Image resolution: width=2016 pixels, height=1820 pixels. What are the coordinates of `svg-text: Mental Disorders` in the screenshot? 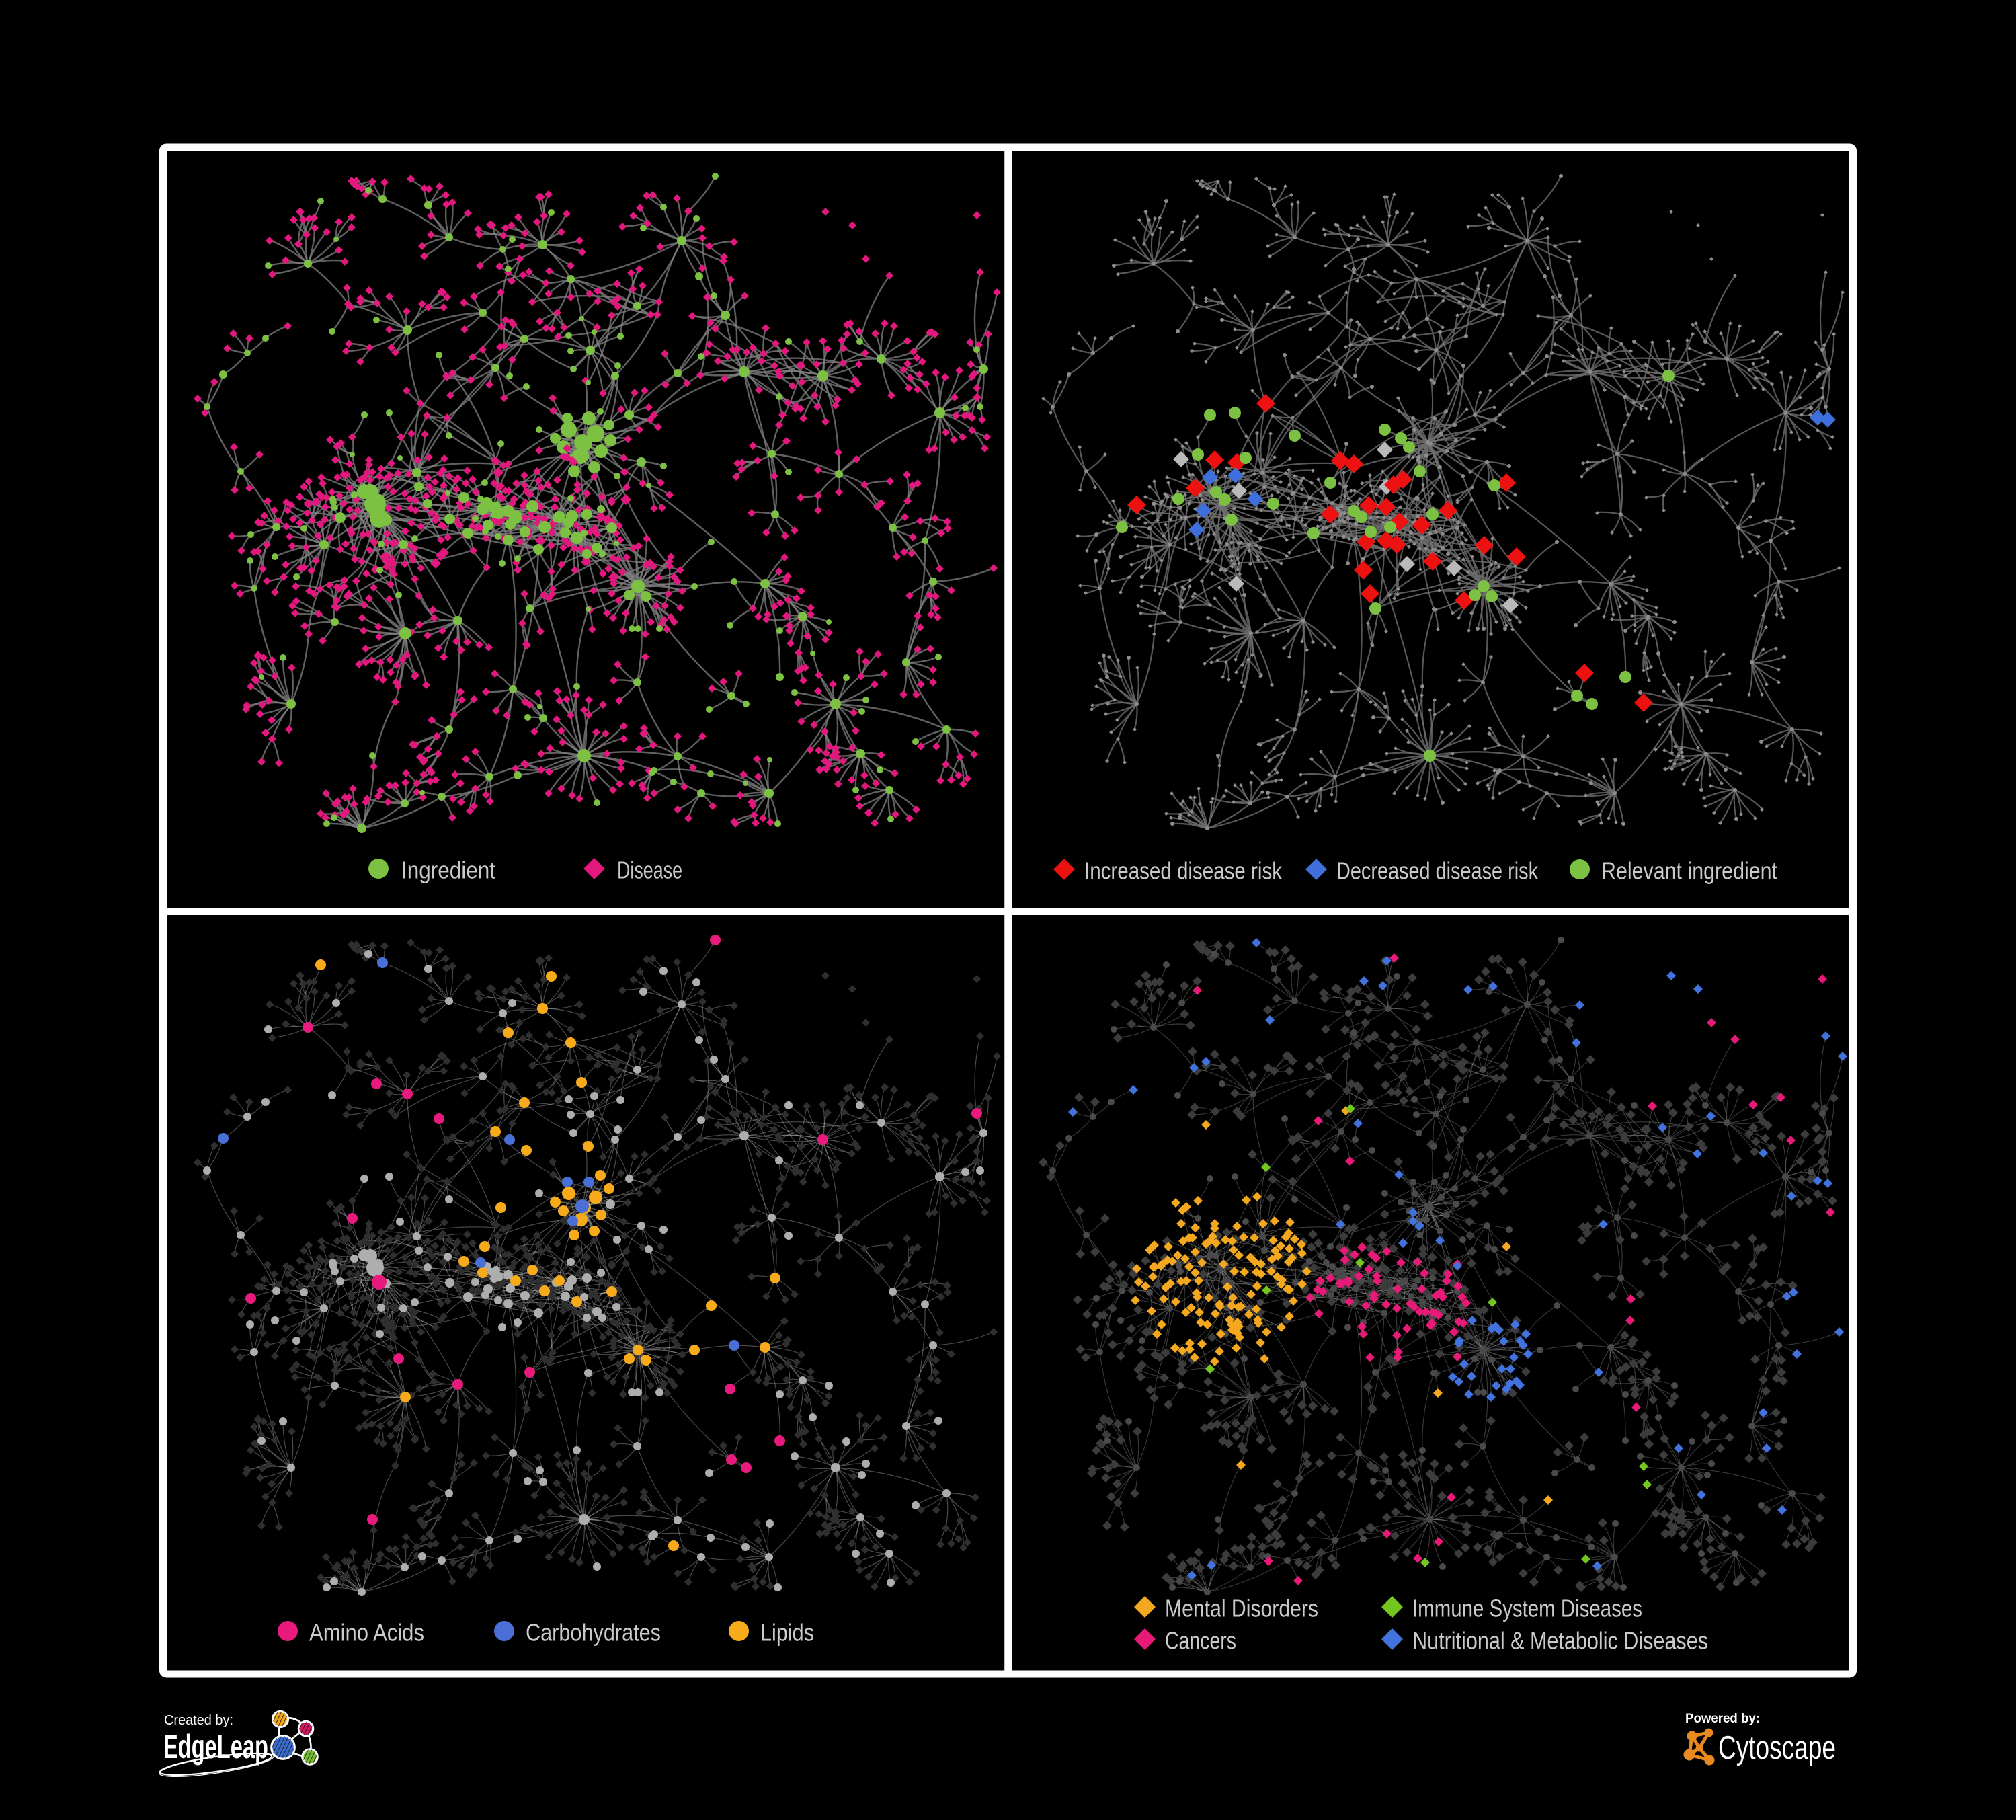 It's located at (1241, 1608).